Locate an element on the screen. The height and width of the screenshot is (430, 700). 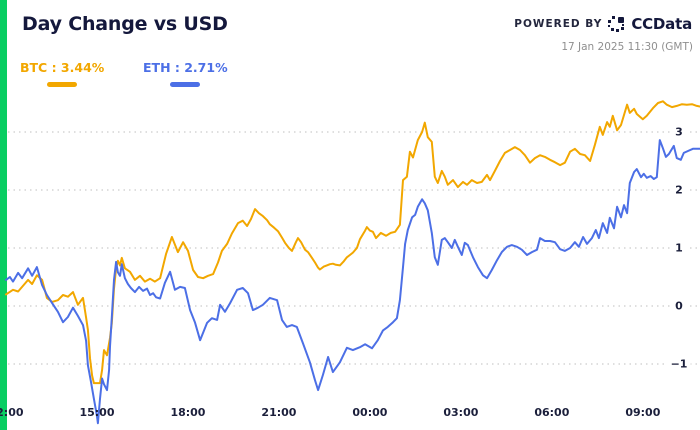
powered-by-label: POWERED BY is located at coordinates (558, 24).